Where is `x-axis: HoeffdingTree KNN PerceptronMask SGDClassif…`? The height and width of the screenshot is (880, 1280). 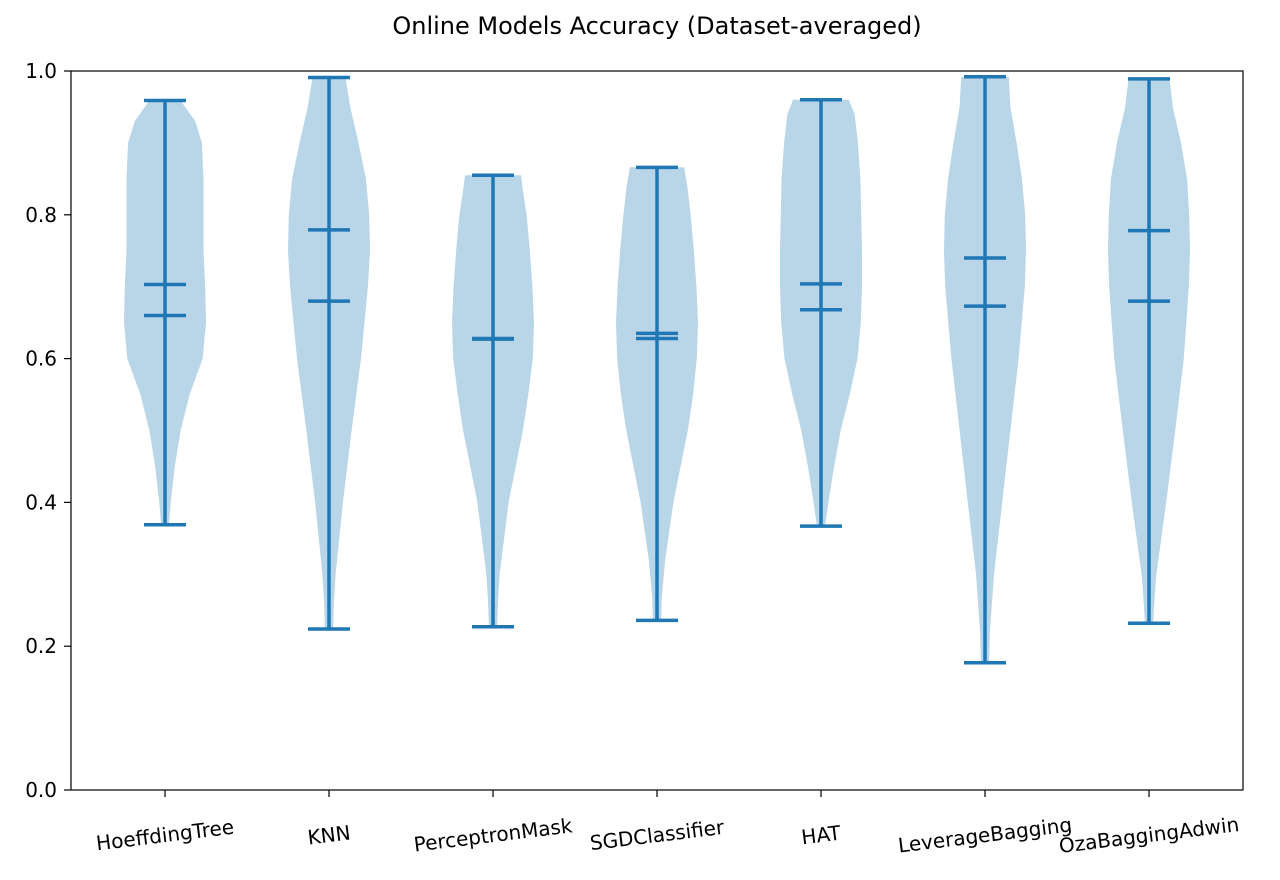
x-axis: HoeffdingTree KNN PerceptronMask SGDClassif… is located at coordinates (668, 824).